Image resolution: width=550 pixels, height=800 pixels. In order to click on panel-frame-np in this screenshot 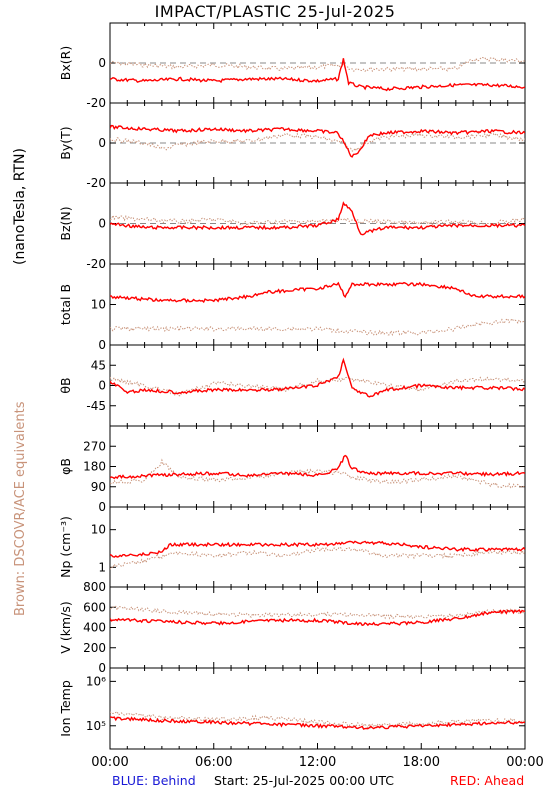, I will do `click(317, 547)`.